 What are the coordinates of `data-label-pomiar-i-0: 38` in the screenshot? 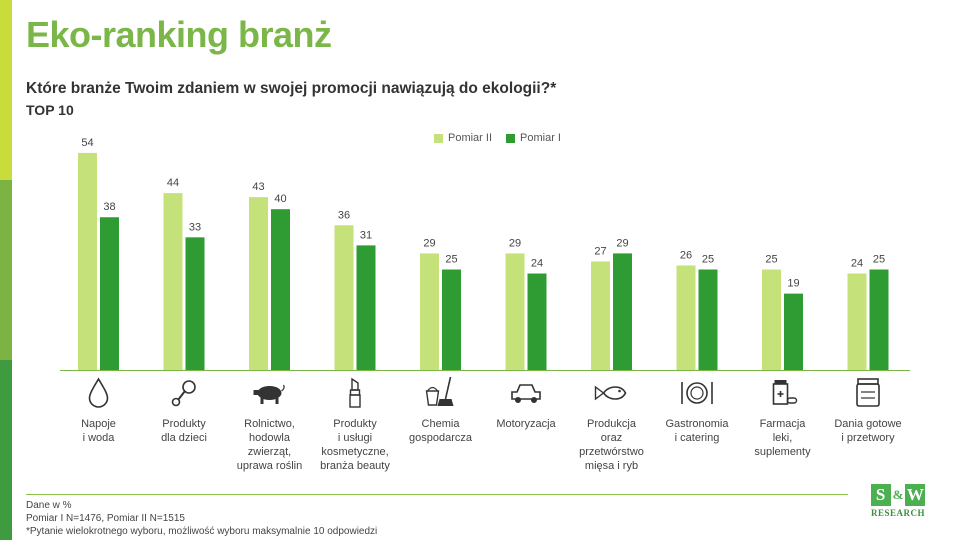 It's located at (109, 207).